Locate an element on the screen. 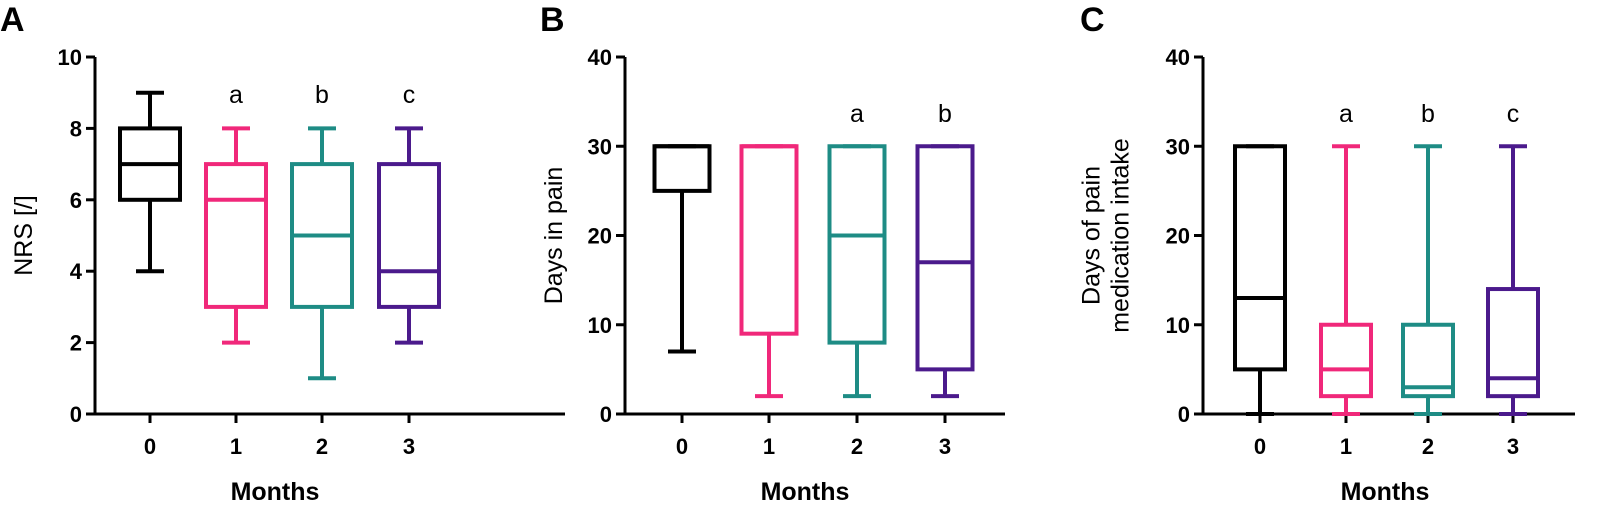  y-tick-label: 2 is located at coordinates (76, 343).